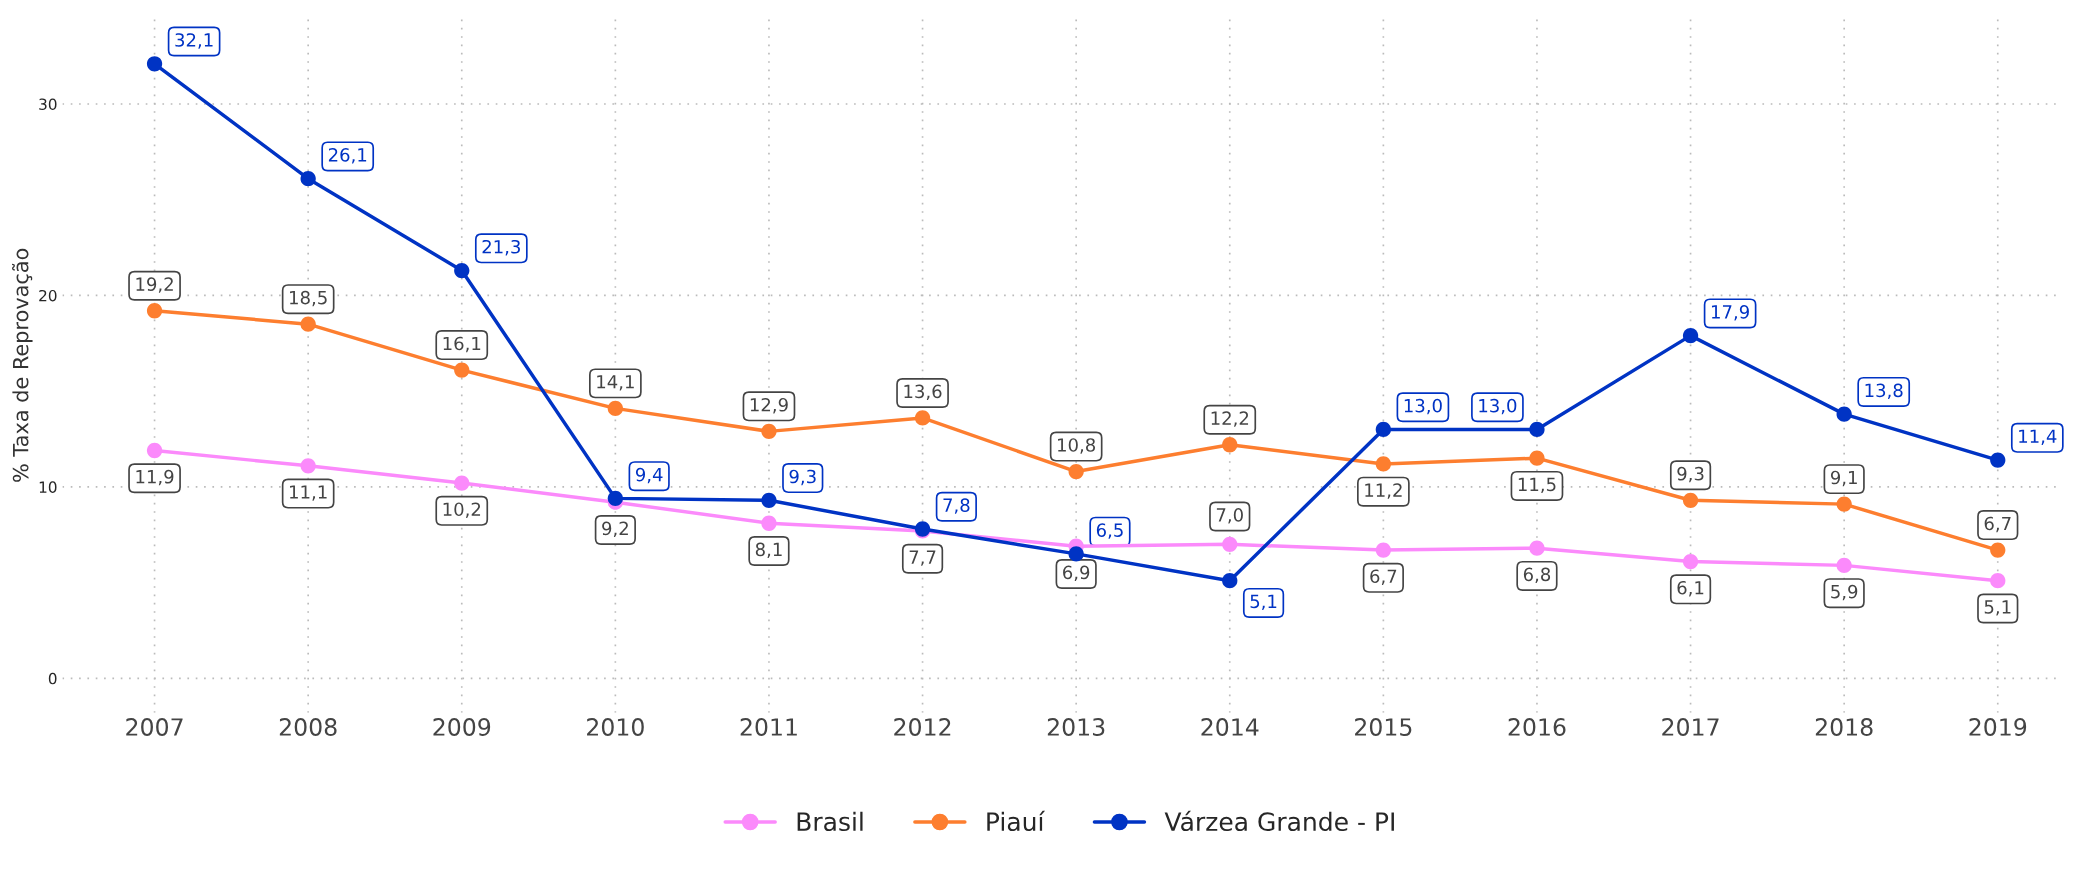 The image size is (2080, 891). What do you see at coordinates (1537, 575) in the screenshot?
I see `data-label: 6,8` at bounding box center [1537, 575].